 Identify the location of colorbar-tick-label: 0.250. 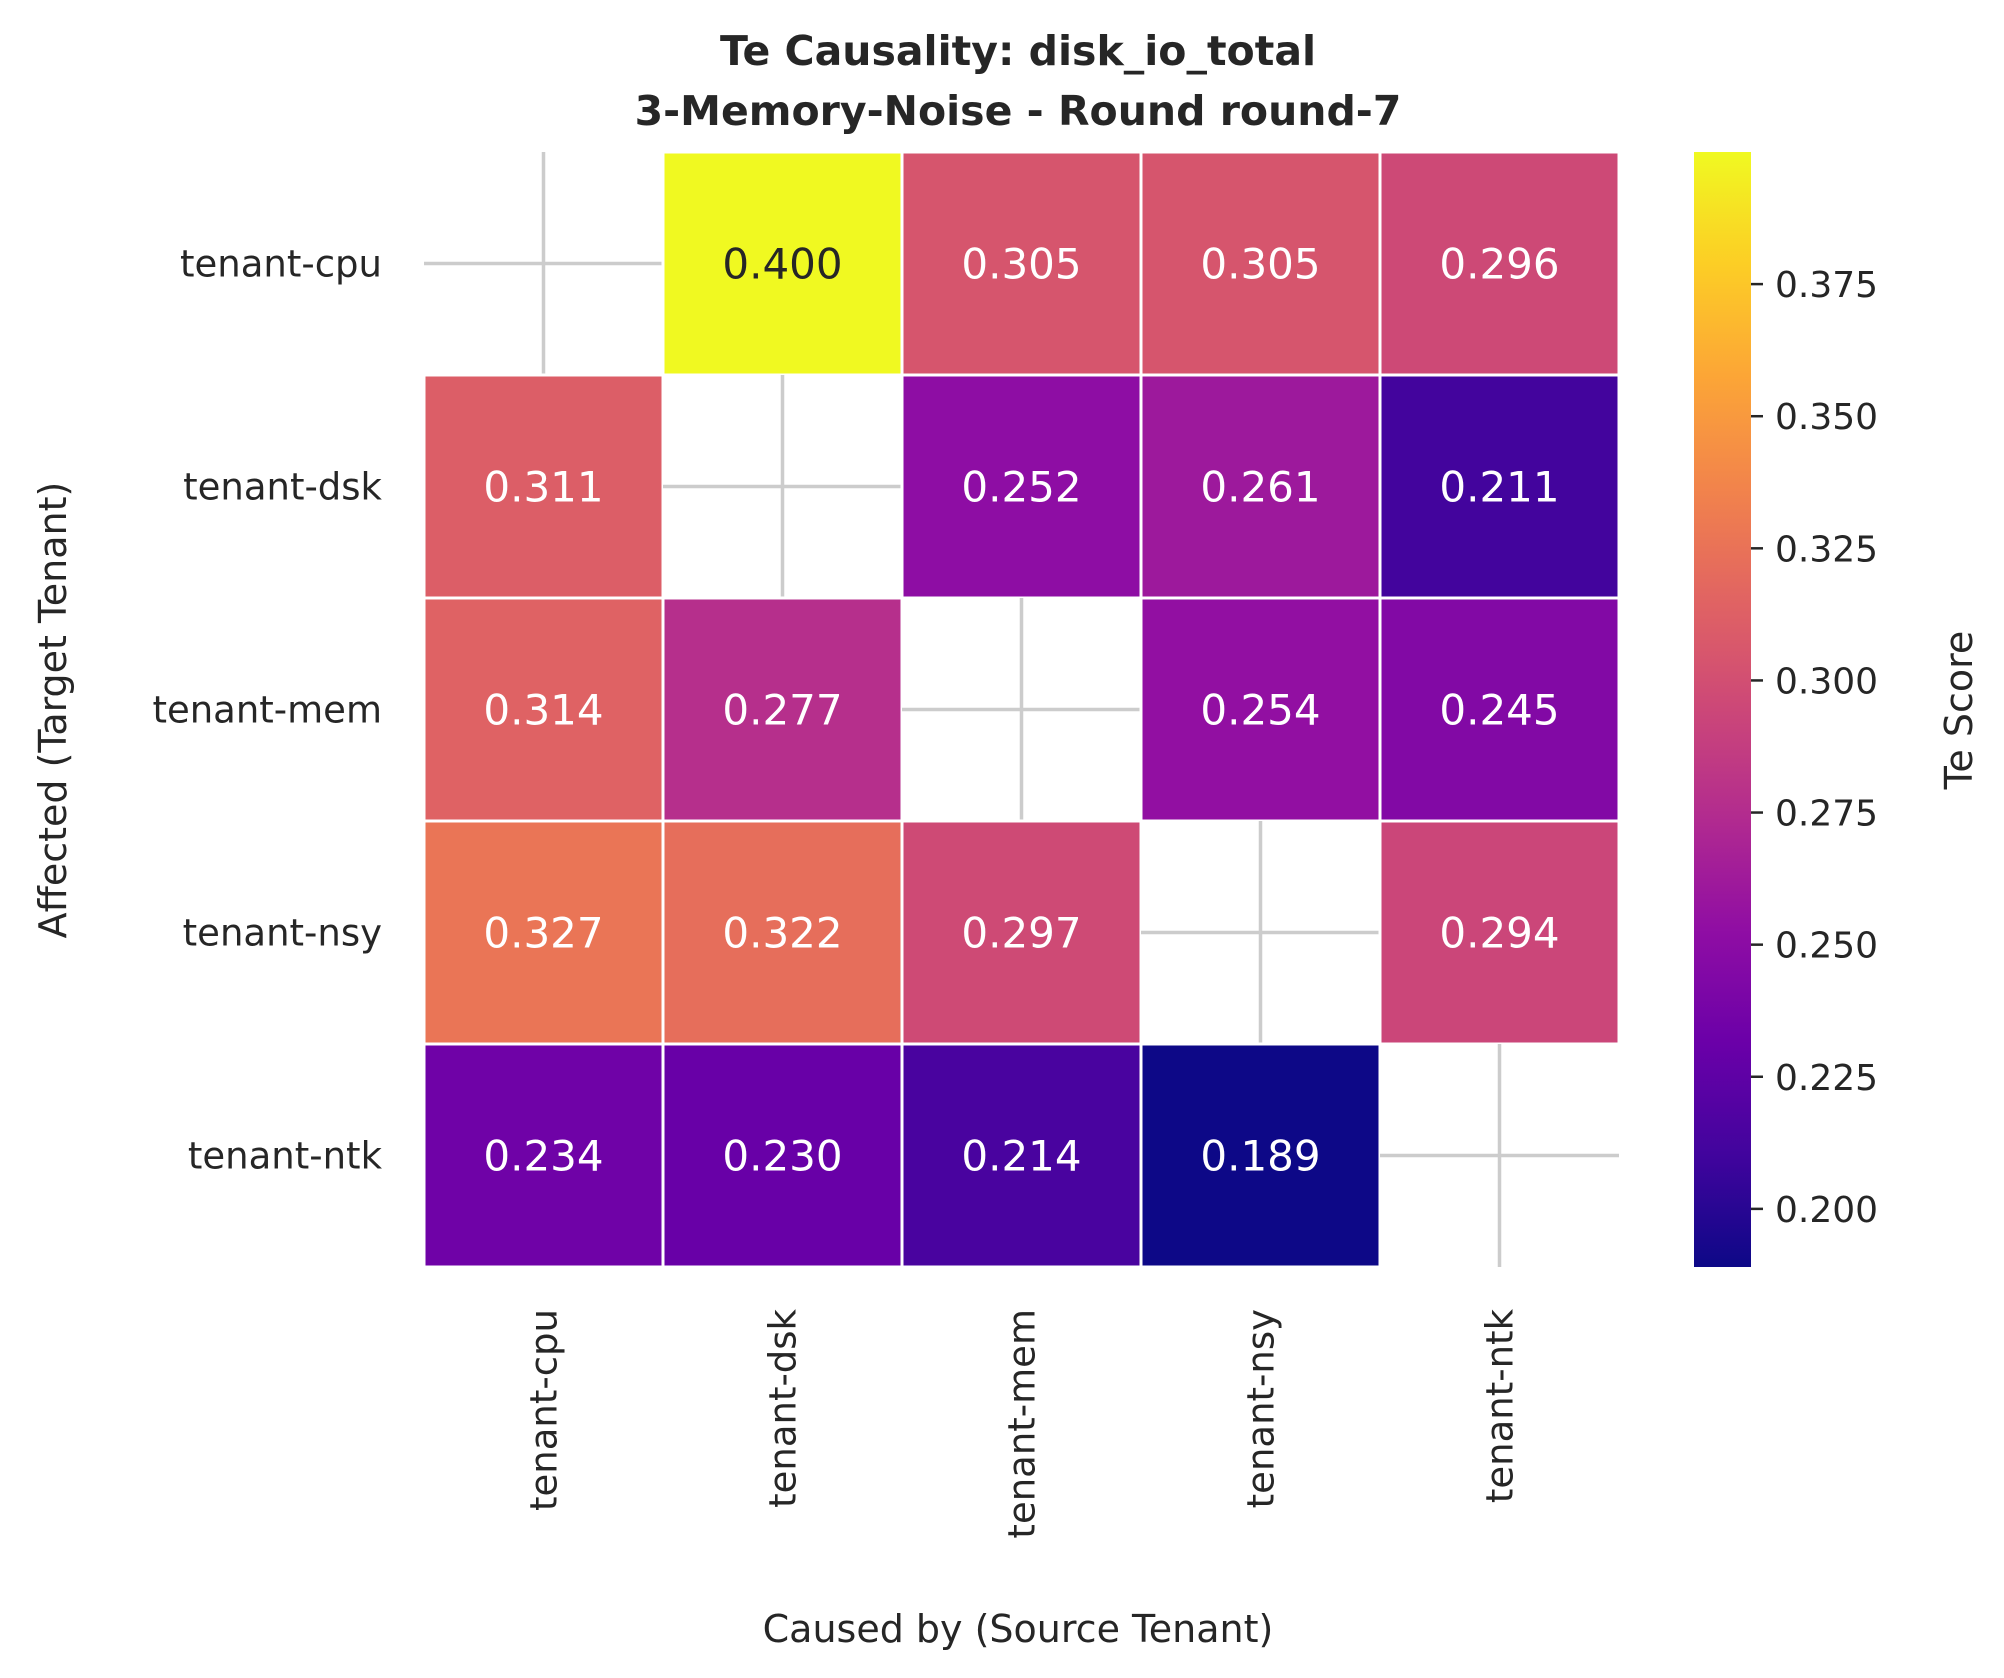
(1826, 946).